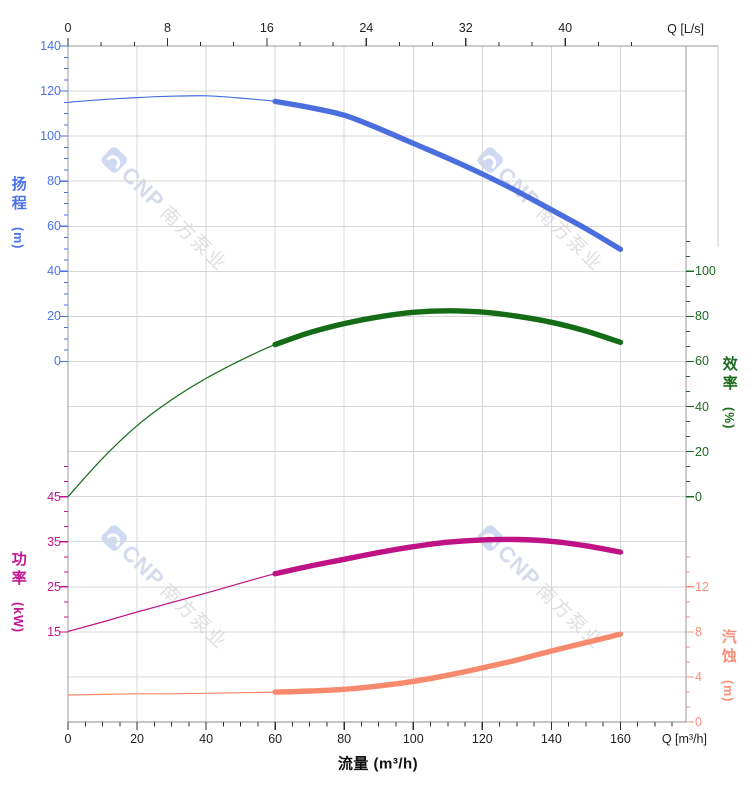 Image resolution: width=752 pixels, height=797 pixels. What do you see at coordinates (18, 570) in the screenshot?
I see `power-axis-title-text: 功率` at bounding box center [18, 570].